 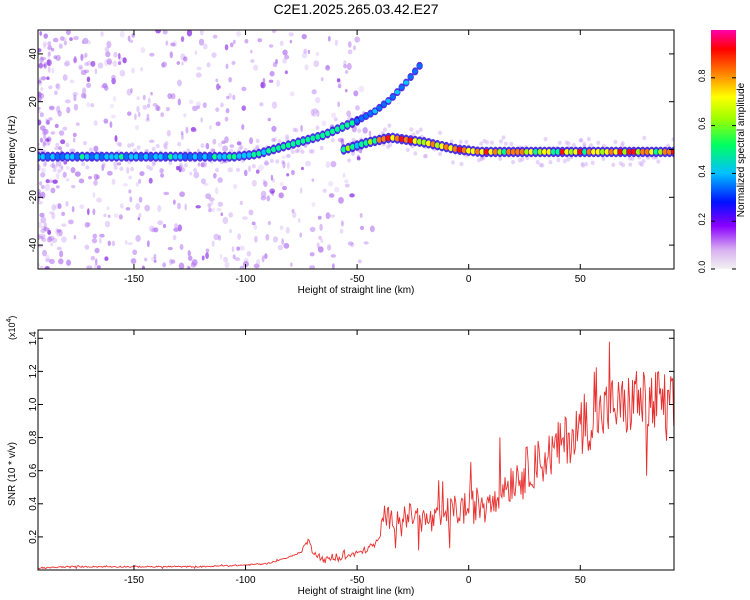 What do you see at coordinates (11, 328) in the screenshot?
I see `snr-scale-label: (x104)` at bounding box center [11, 328].